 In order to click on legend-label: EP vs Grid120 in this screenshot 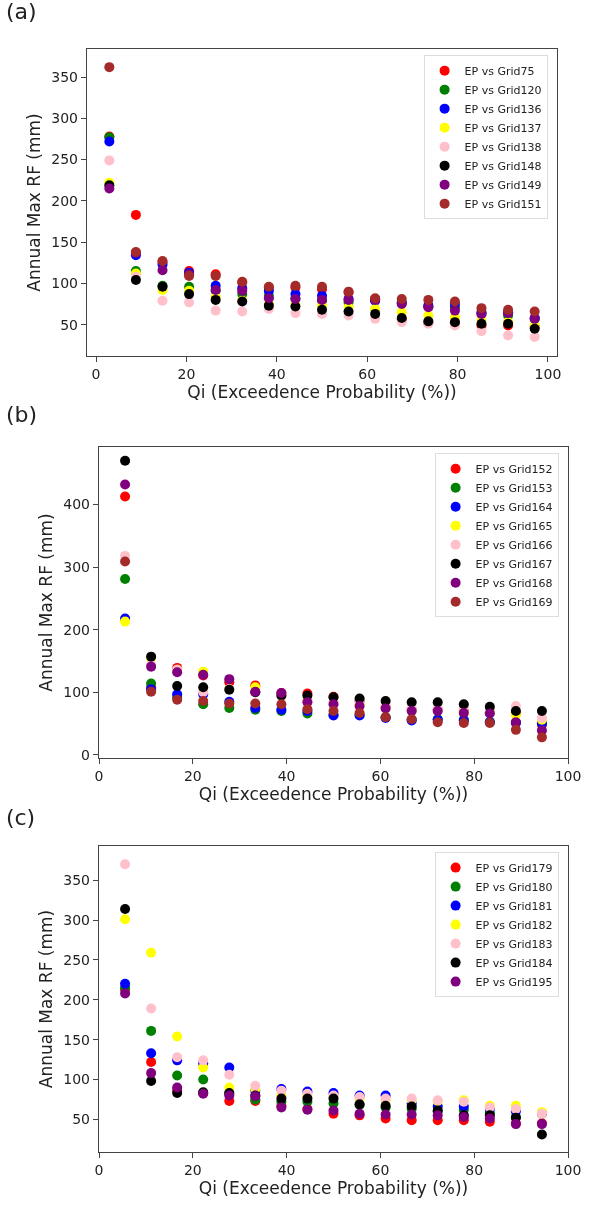, I will do `click(503, 90)`.